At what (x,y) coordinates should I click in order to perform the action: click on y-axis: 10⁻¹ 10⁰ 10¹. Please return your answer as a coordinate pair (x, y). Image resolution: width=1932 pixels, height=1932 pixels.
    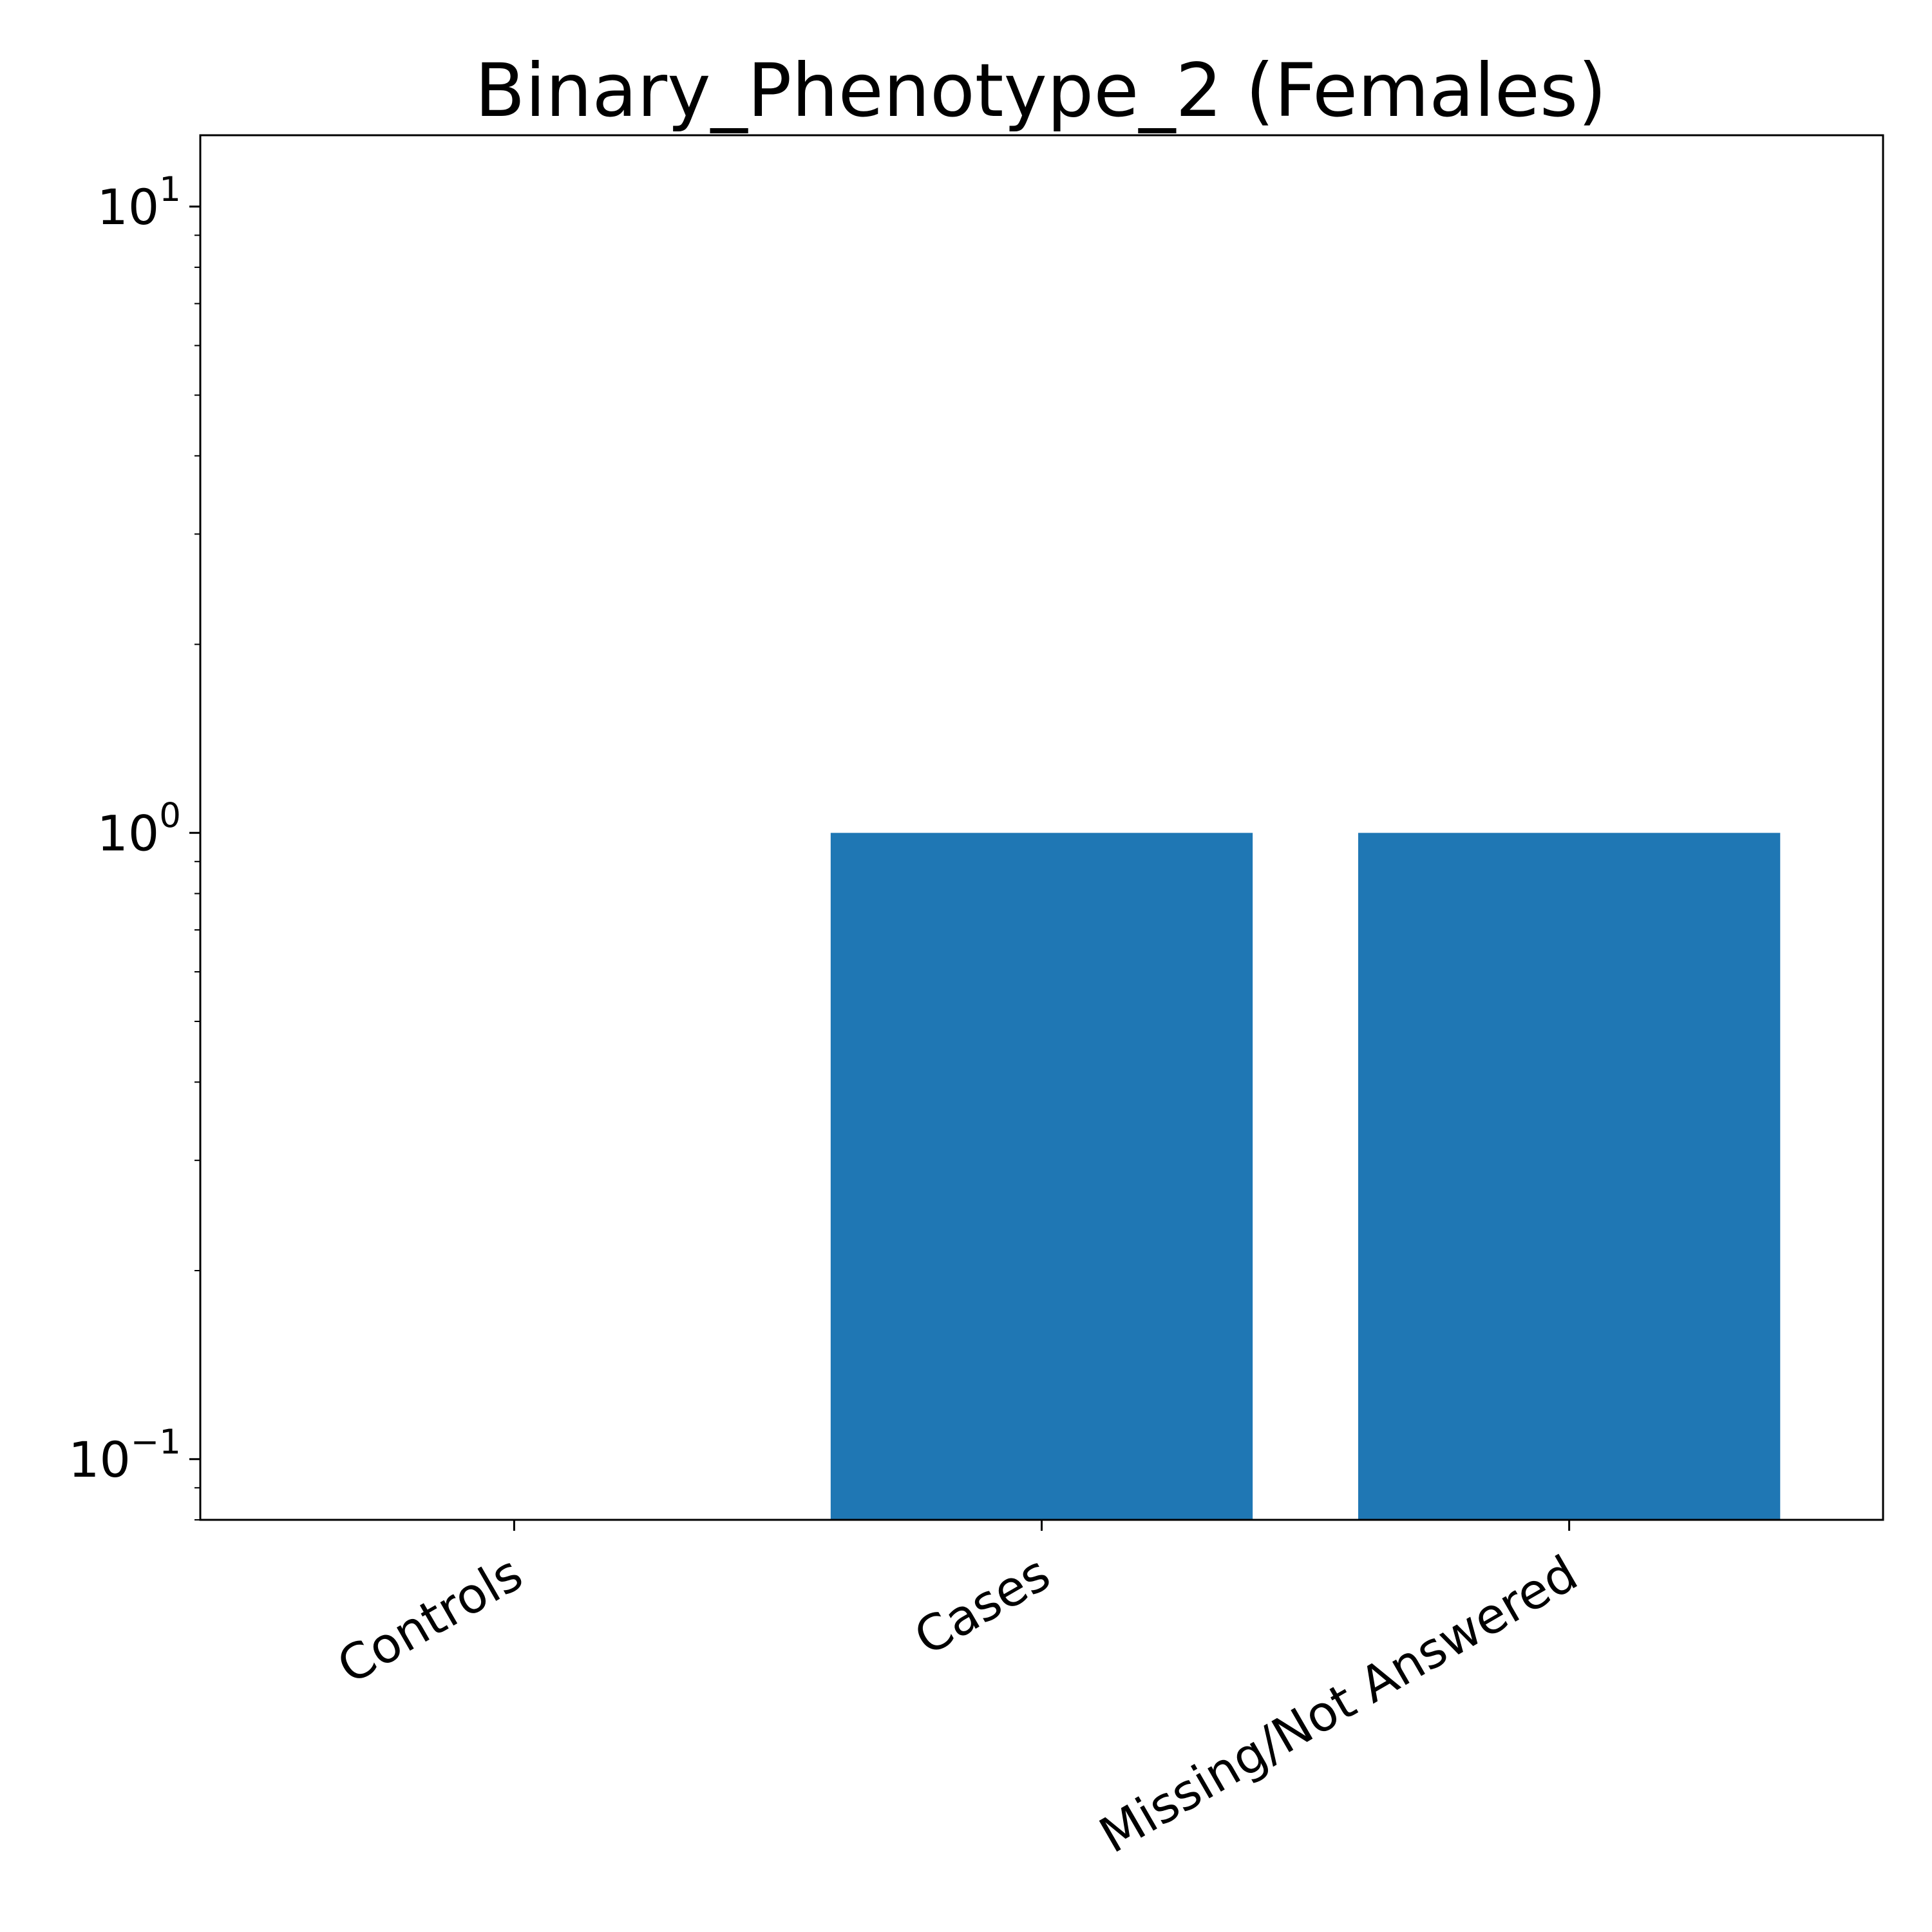
    Looking at the image, I should click on (134, 845).